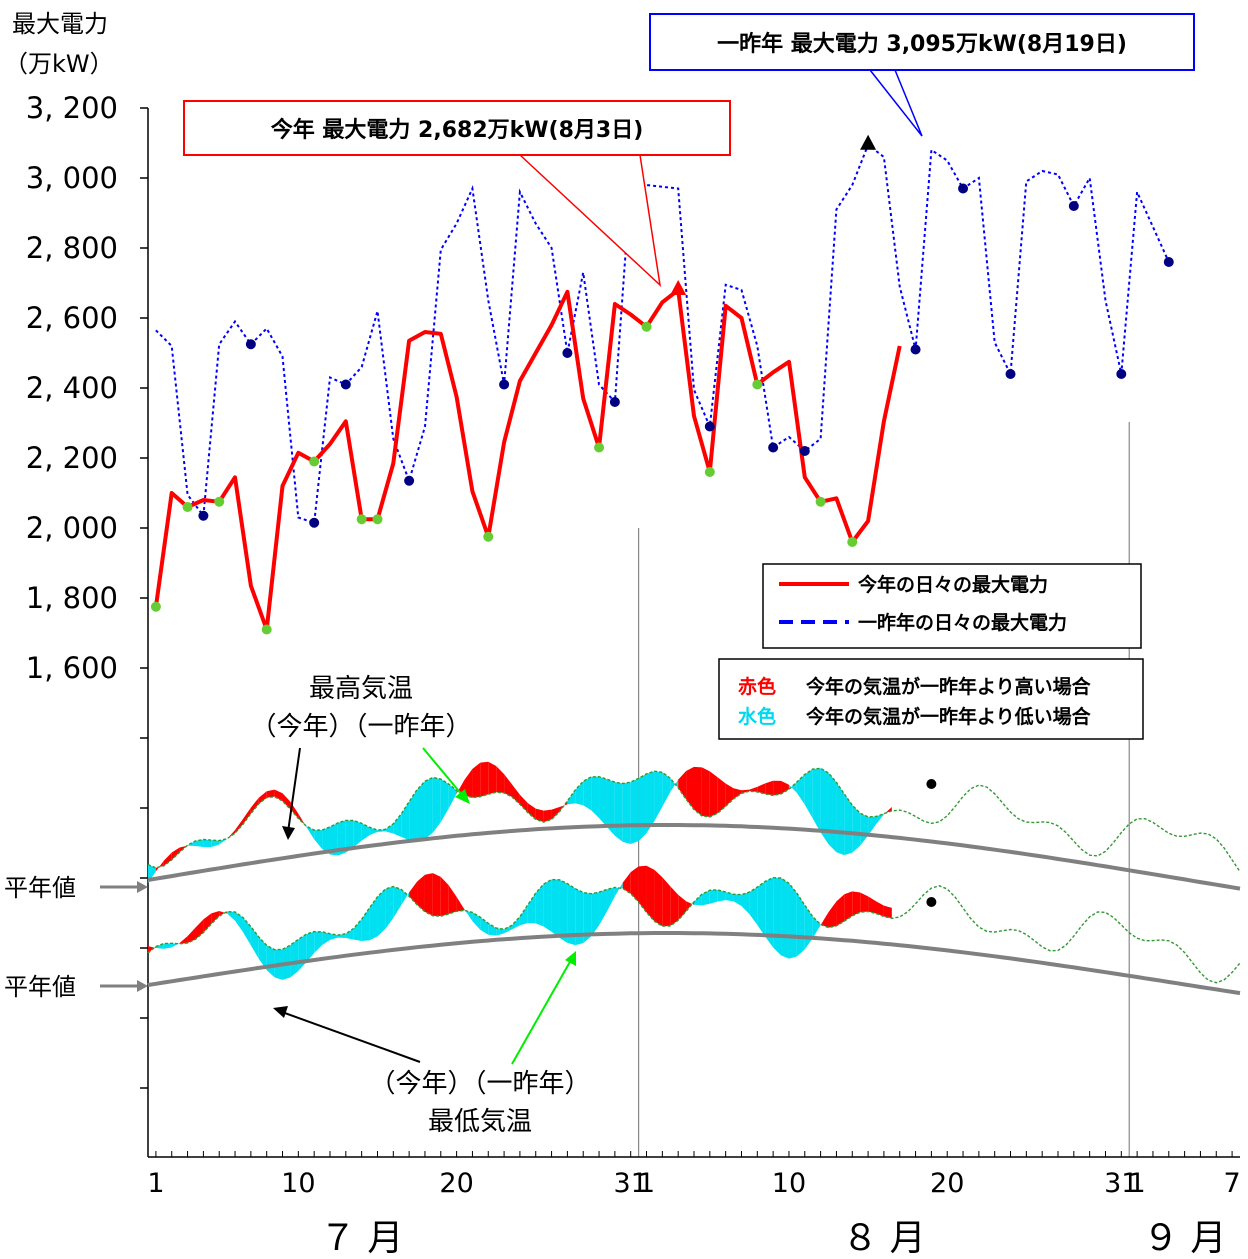 This screenshot has height=1259, width=1248. Describe the element at coordinates (694, 963) in the screenshot. I see `low-temp-normal-line` at that location.